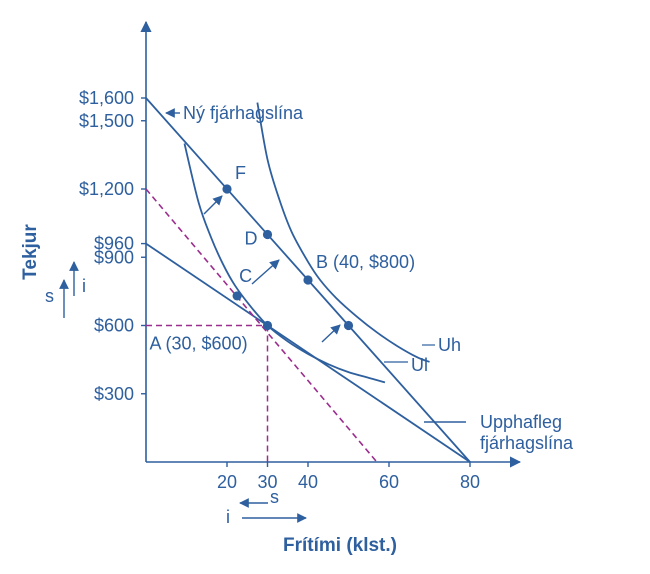 This screenshot has width=650, height=574. What do you see at coordinates (340, 545) in the screenshot?
I see `x-axis-title: Frítími (klst.)` at bounding box center [340, 545].